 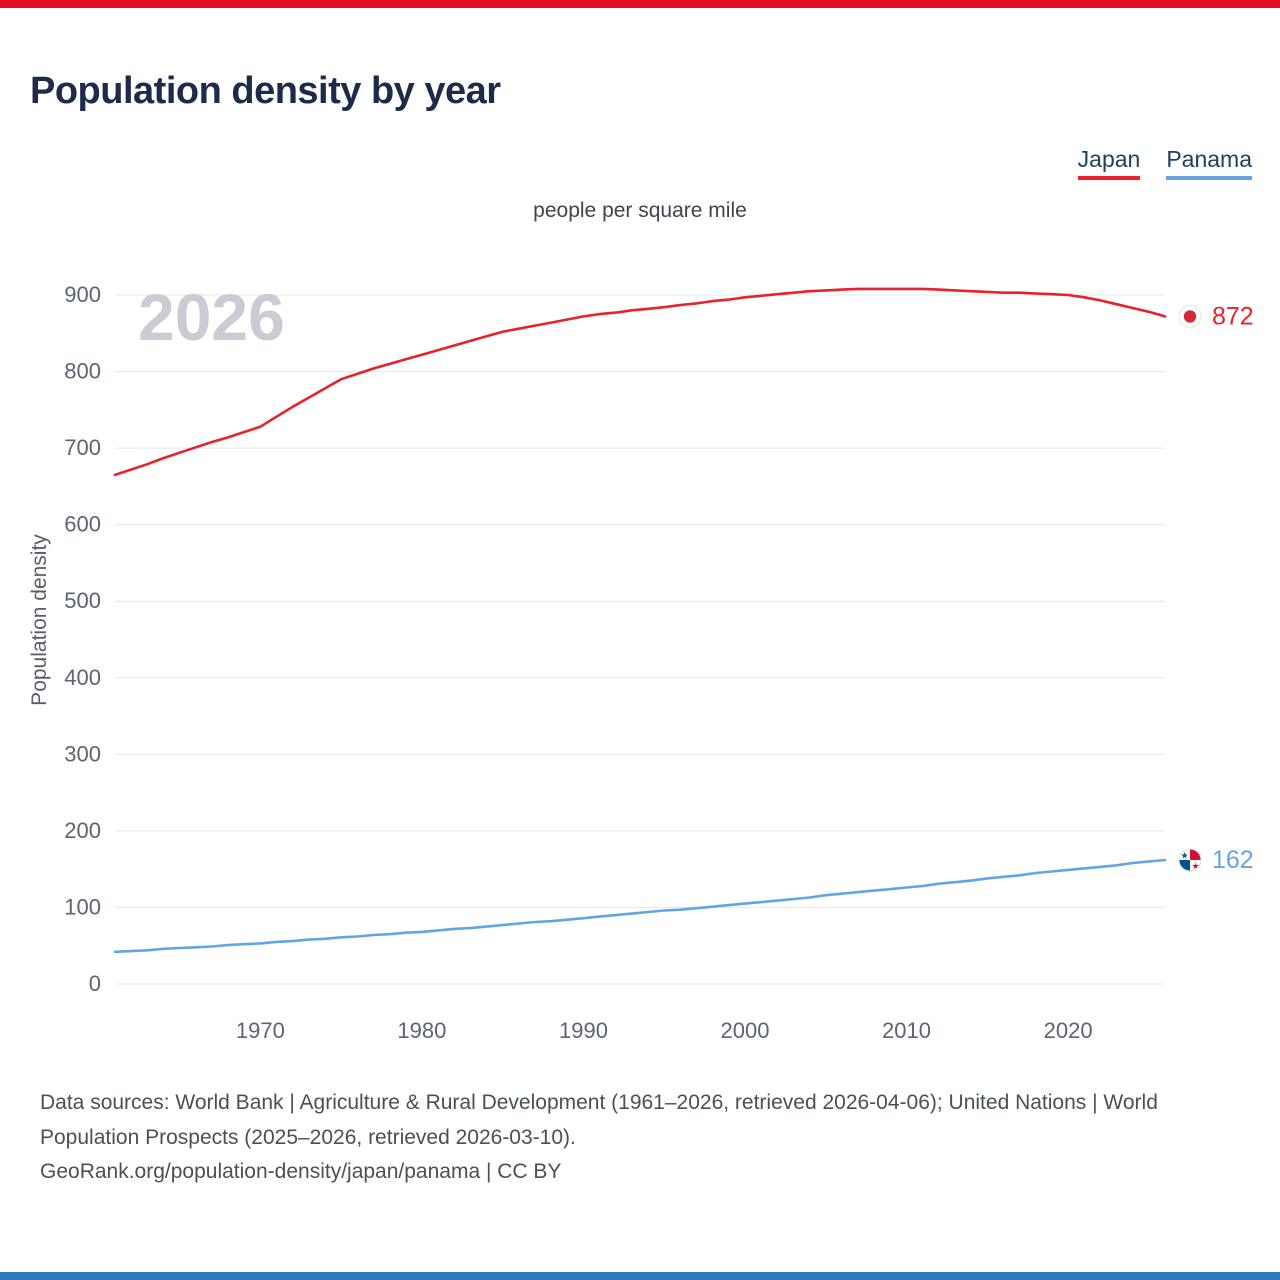 I want to click on y-tick-label: 800, so click(x=82, y=371).